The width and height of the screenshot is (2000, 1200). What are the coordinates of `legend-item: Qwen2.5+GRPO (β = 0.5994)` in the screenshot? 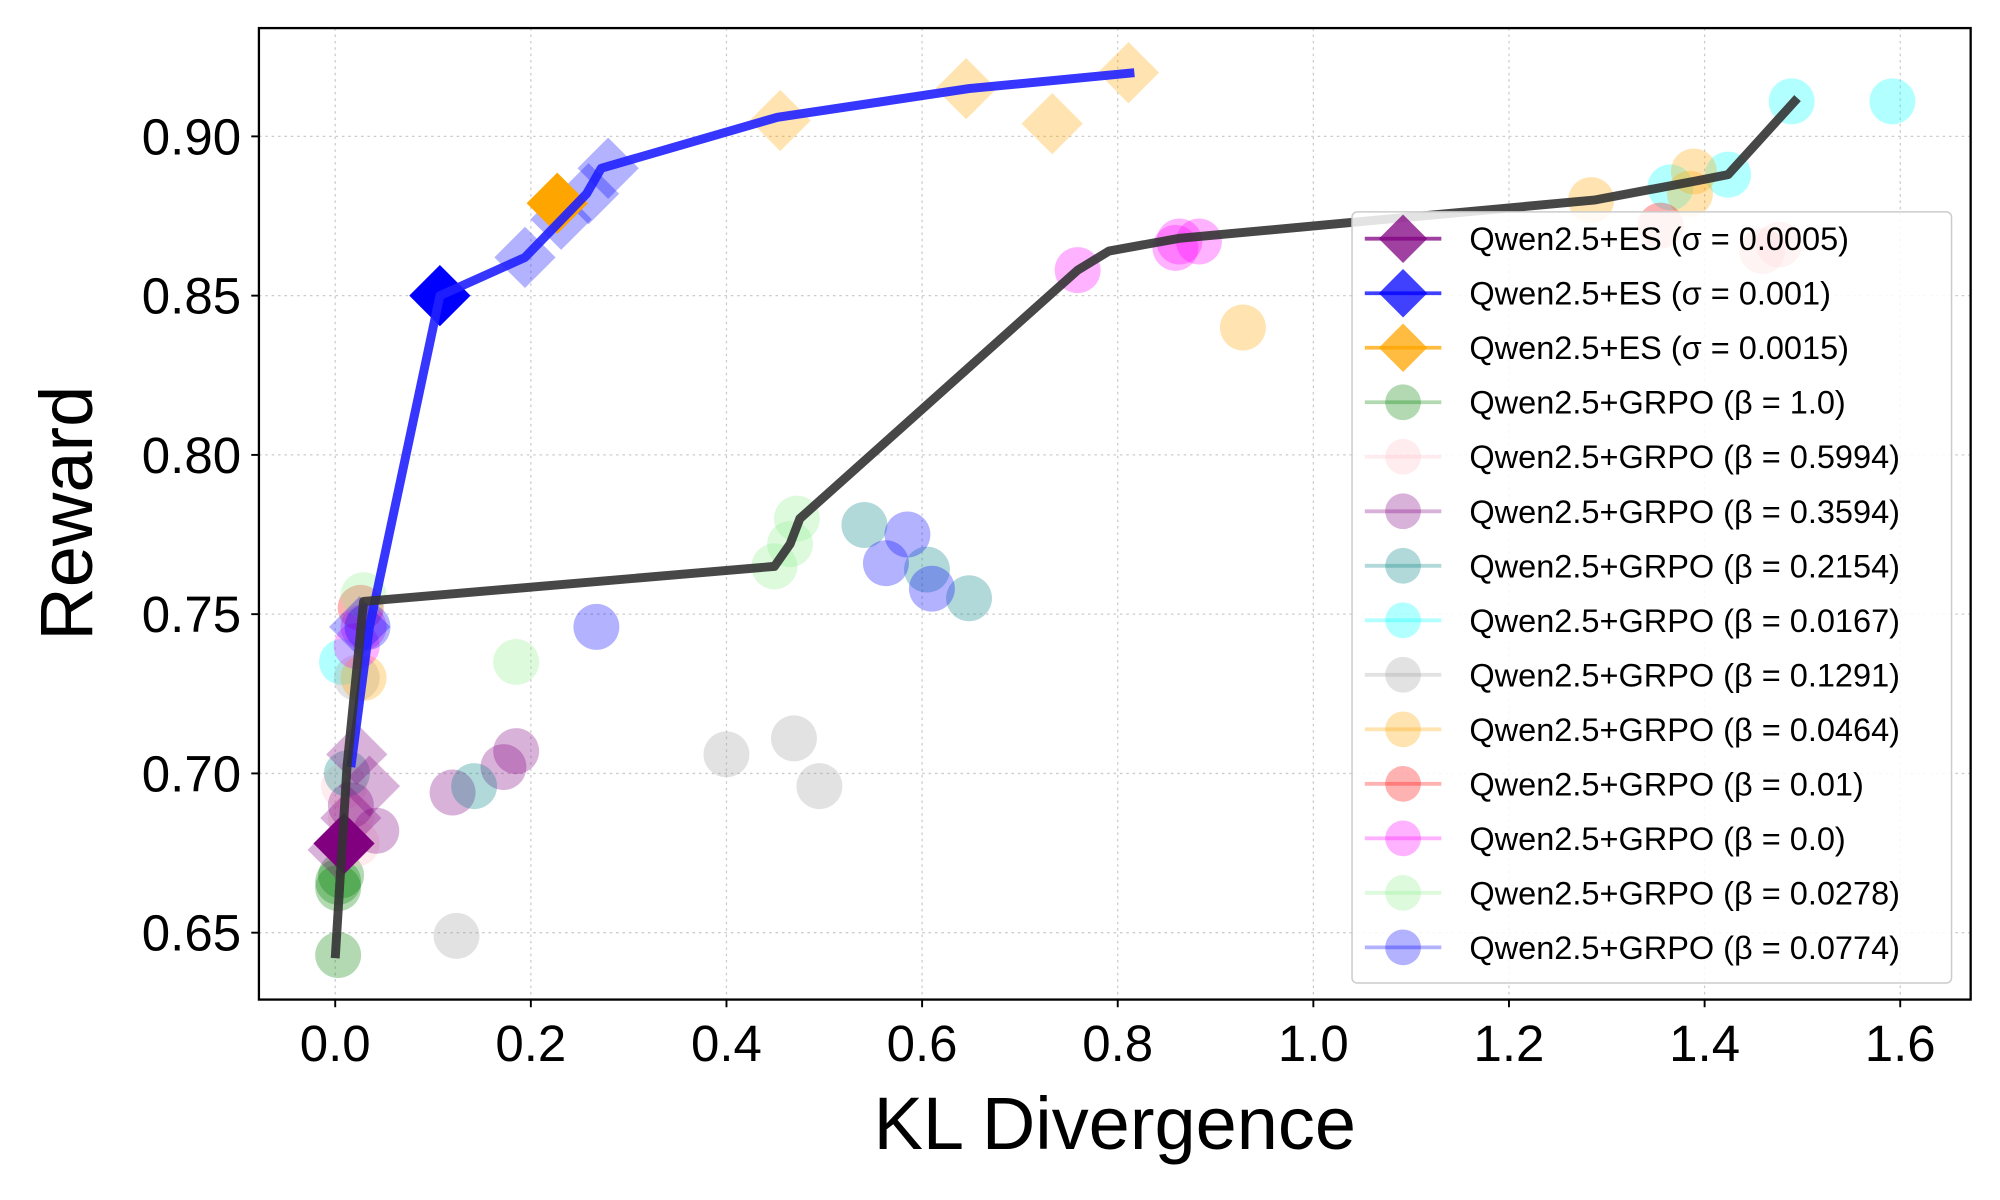 It's located at (1632, 456).